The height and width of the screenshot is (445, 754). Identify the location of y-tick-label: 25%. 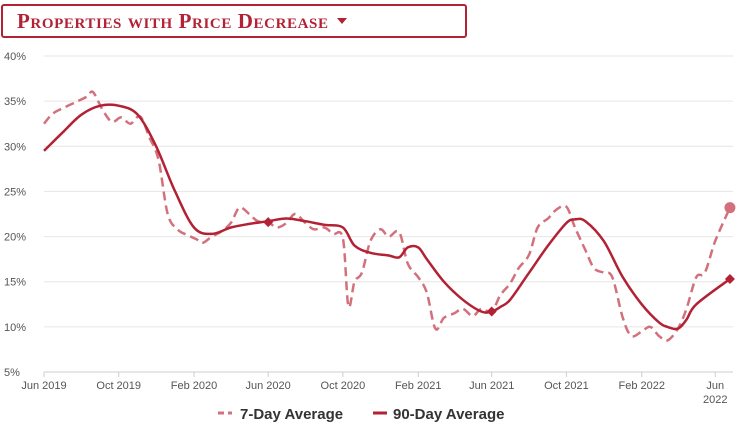
(15, 192).